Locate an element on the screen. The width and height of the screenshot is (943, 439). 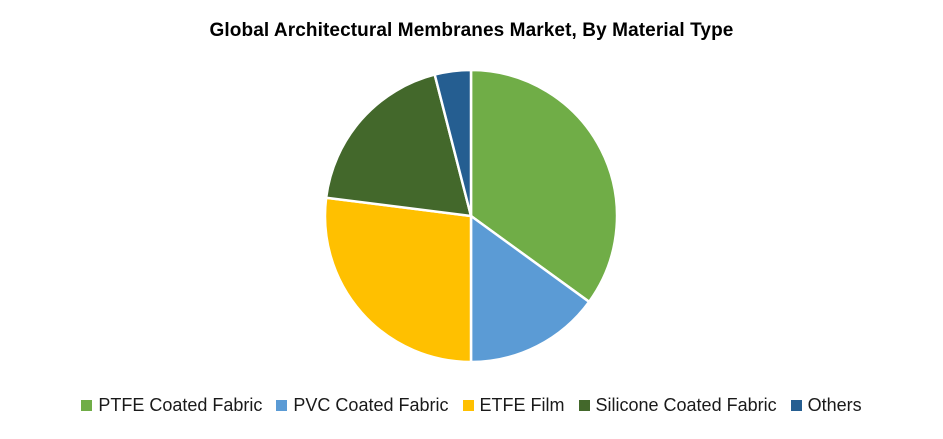
pie-slice-silicone-coated-fabric is located at coordinates (398, 145).